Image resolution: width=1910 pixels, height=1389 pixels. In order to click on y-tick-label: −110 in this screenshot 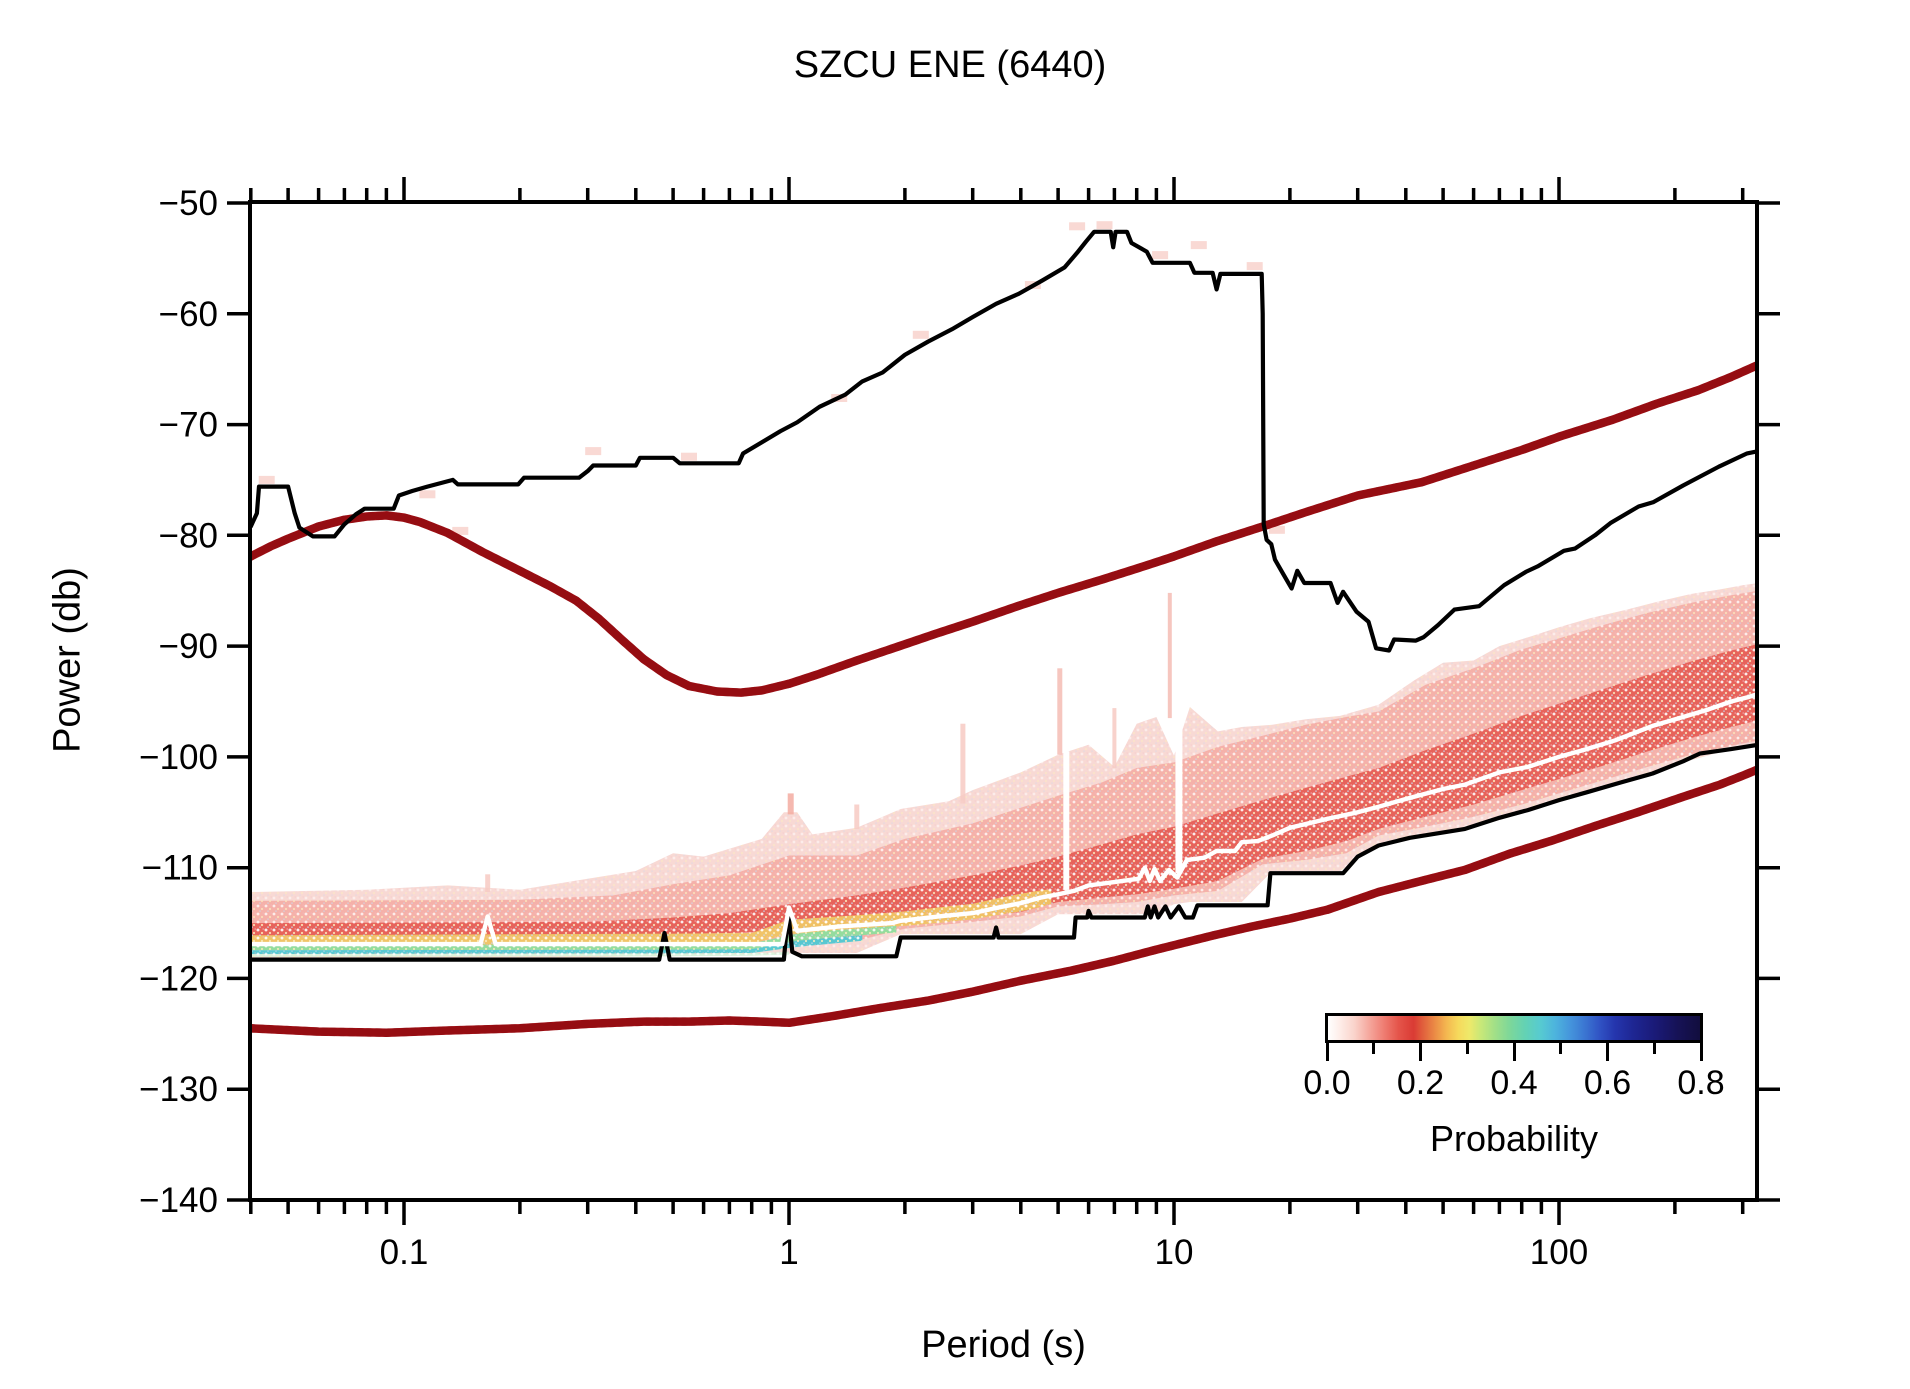, I will do `click(180, 868)`.